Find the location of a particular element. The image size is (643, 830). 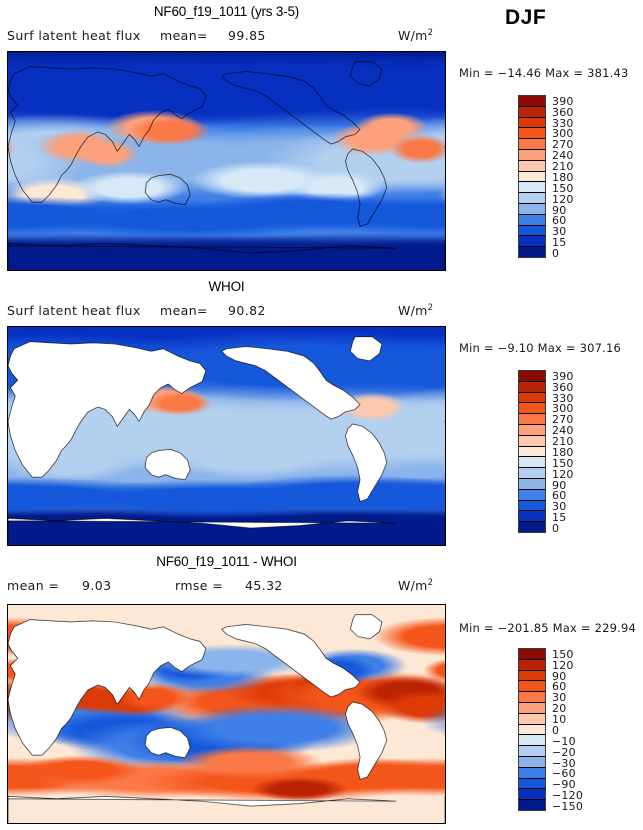

panel-title-obs: WHOI is located at coordinates (226, 286).